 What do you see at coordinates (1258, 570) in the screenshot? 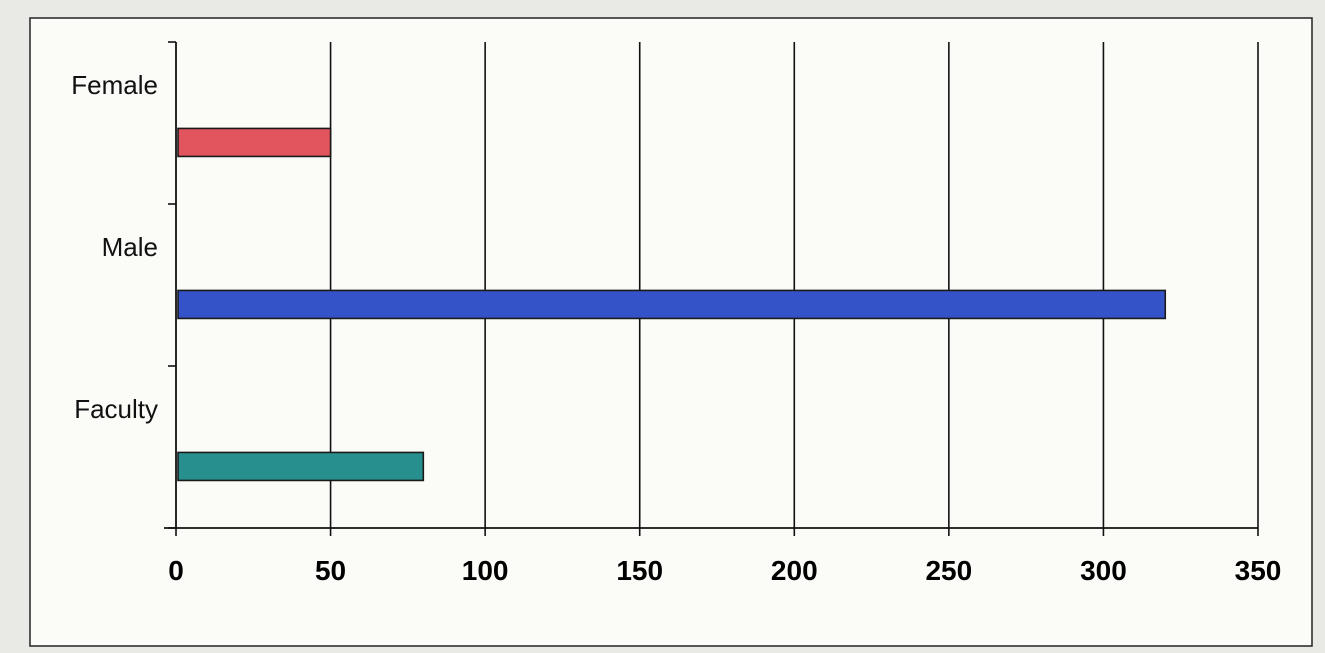
I see `x-tick-label-350: 350` at bounding box center [1258, 570].